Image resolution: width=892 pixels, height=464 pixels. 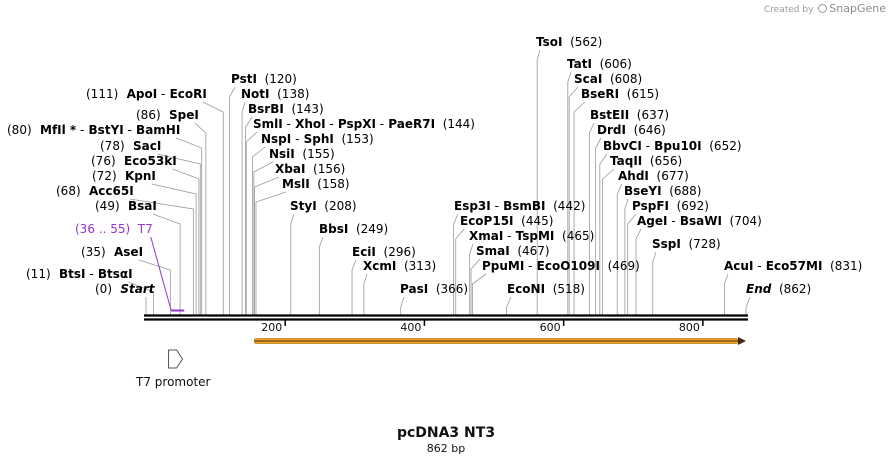 What do you see at coordinates (620, 94) in the screenshot?
I see `site-label-bseri: BseRI (615)` at bounding box center [620, 94].